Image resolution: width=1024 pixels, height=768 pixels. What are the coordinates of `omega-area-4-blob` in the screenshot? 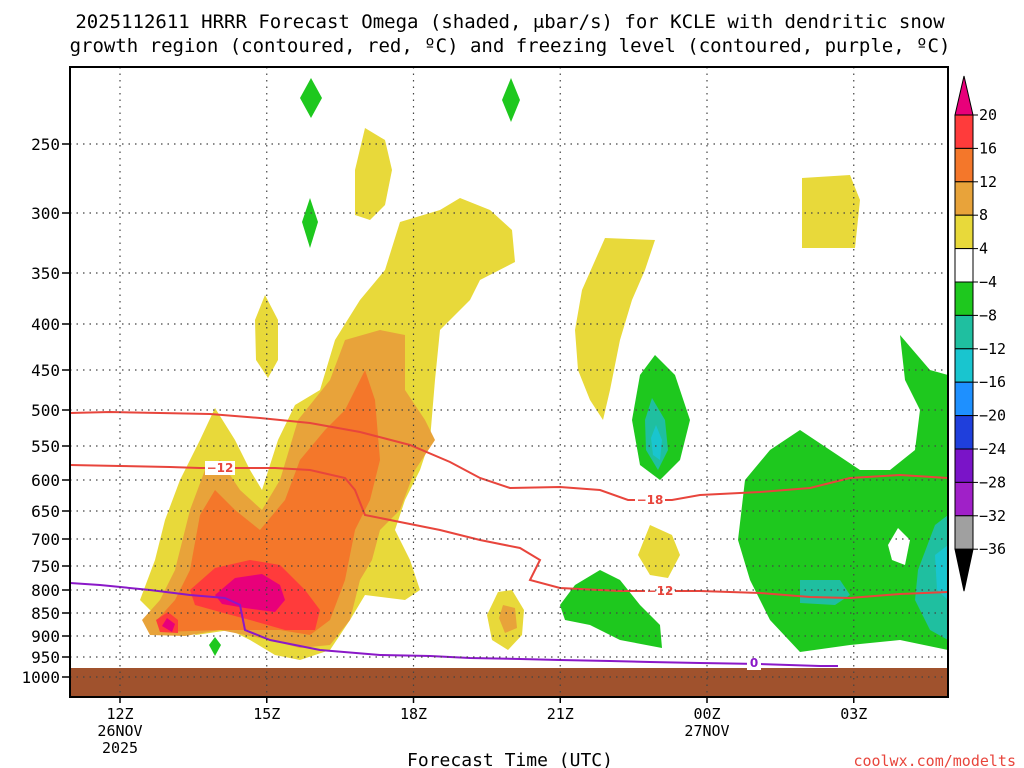 It's located at (659, 551).